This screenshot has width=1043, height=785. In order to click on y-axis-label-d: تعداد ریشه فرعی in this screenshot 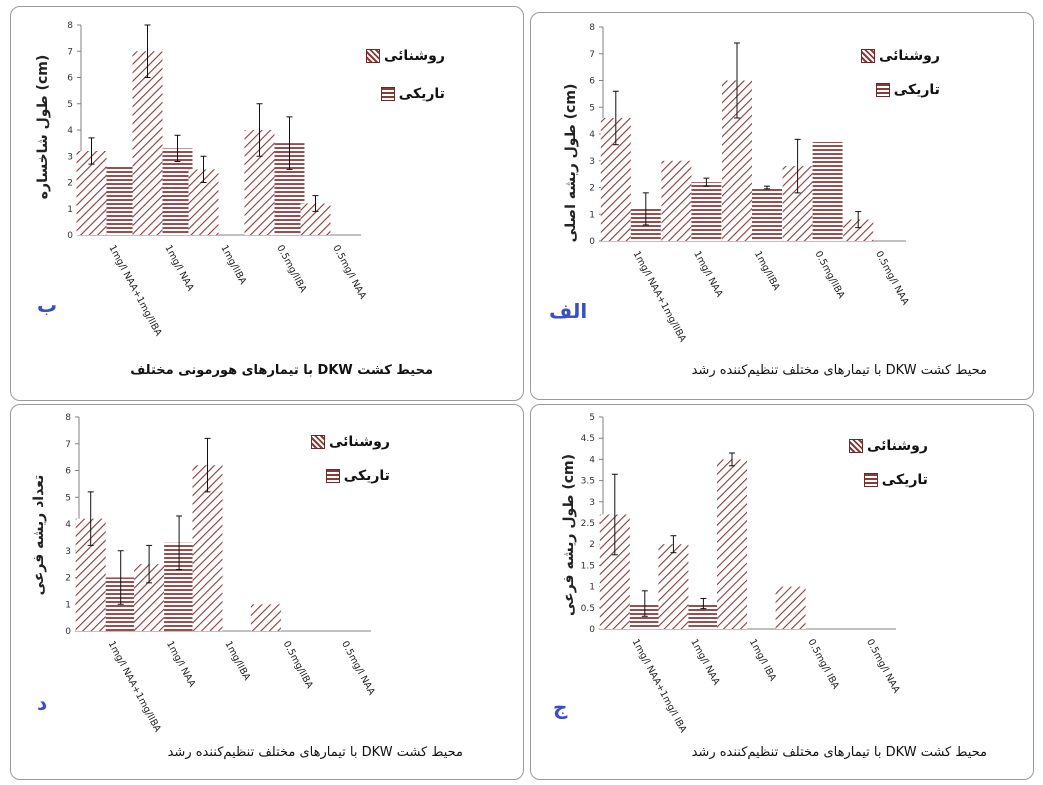, I will do `click(39, 535)`.